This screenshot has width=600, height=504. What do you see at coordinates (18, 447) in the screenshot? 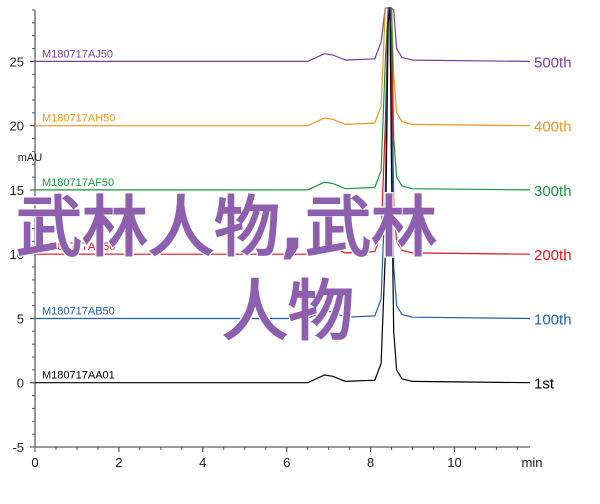
I see `y-tick-label: -5` at bounding box center [18, 447].